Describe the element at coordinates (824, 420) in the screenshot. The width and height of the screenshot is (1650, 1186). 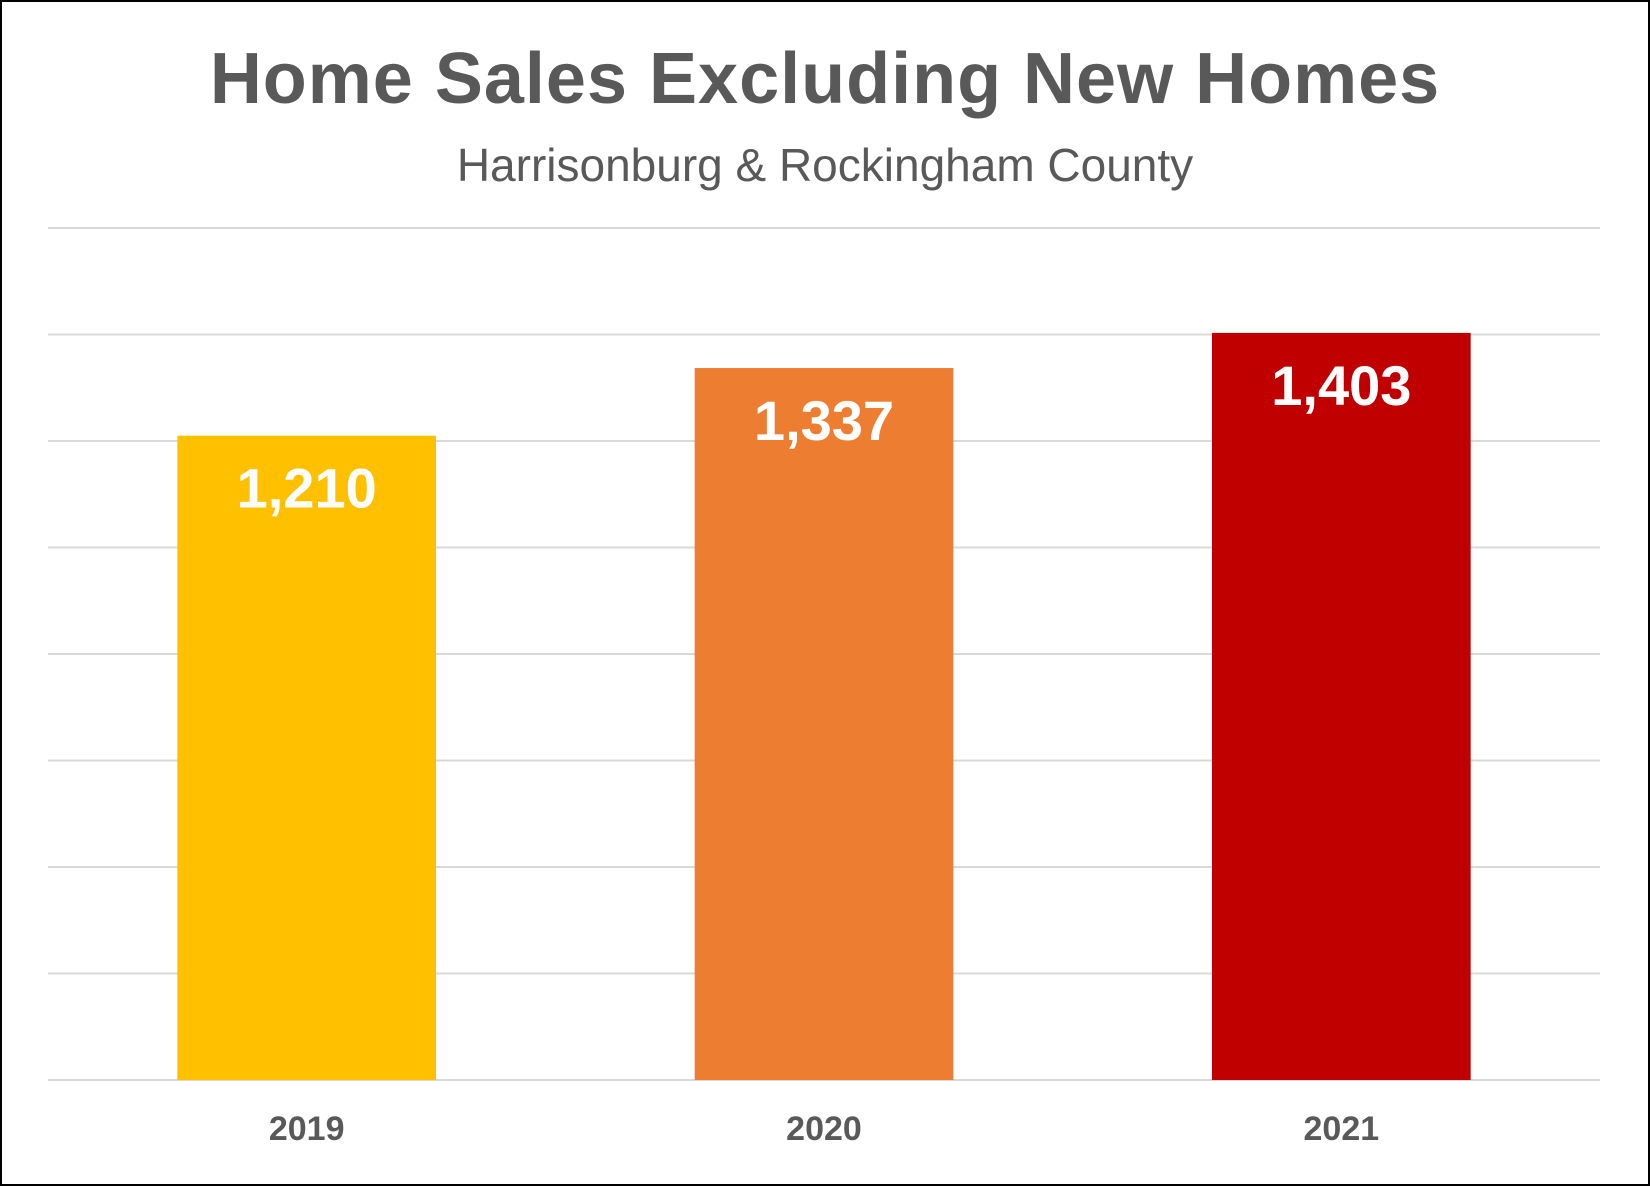
I see `value-label: 1,337` at that location.